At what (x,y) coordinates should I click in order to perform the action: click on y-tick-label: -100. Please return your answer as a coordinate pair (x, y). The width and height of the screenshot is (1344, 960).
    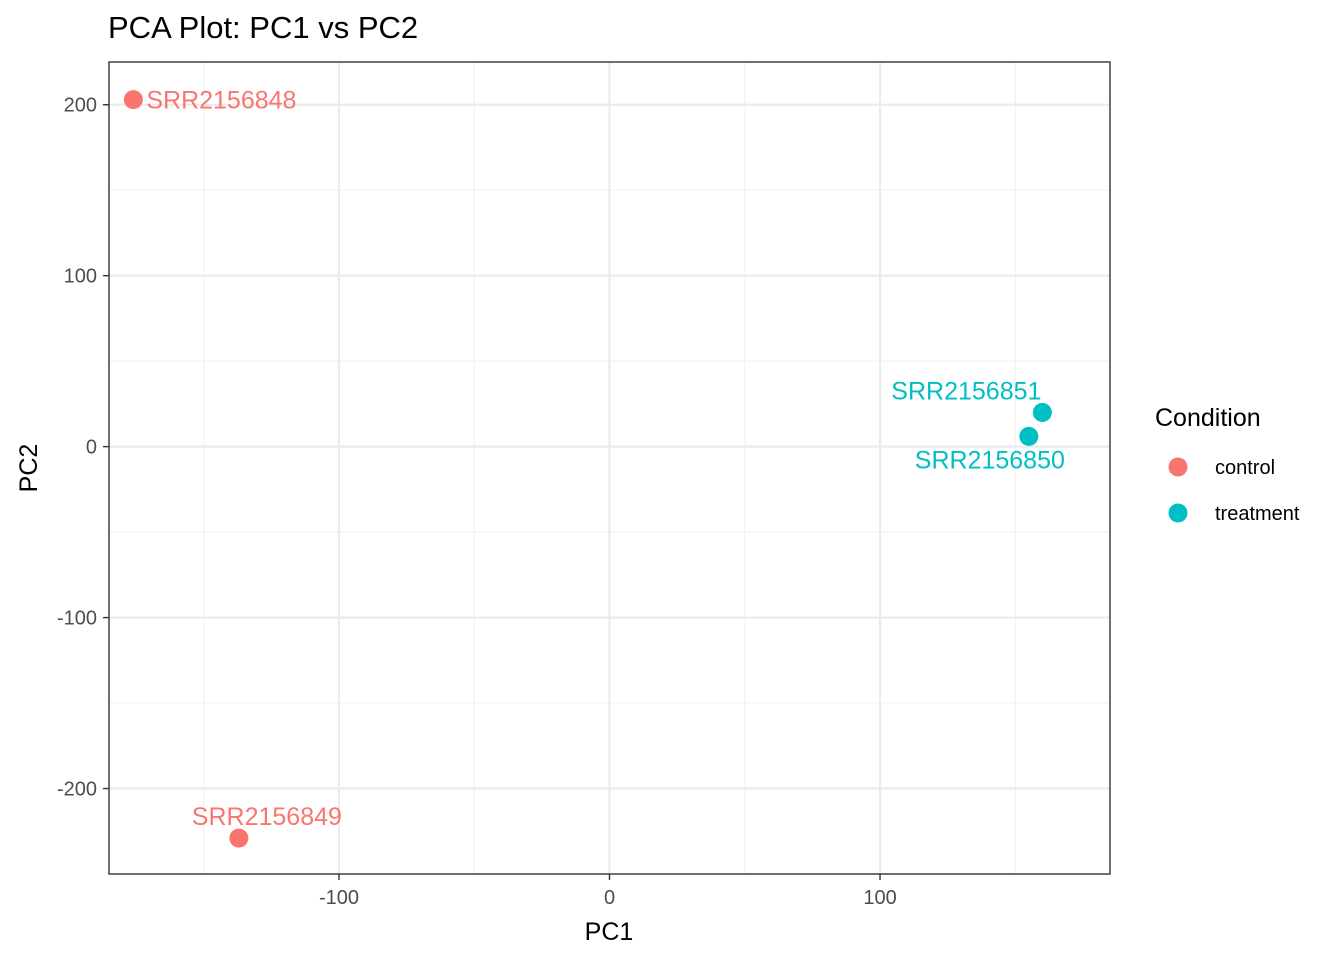
    Looking at the image, I should click on (77, 619).